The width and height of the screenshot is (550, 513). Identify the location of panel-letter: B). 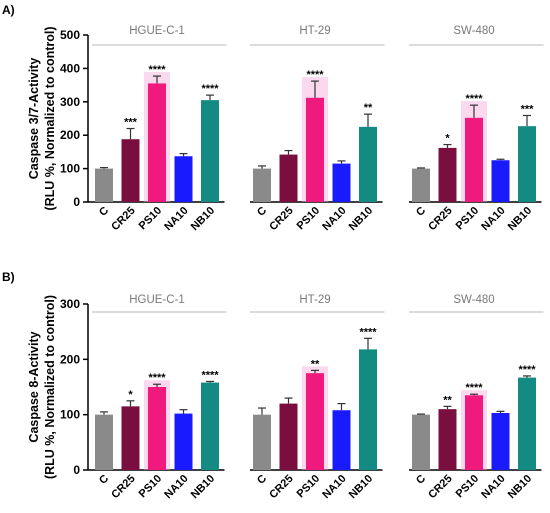
(8, 277).